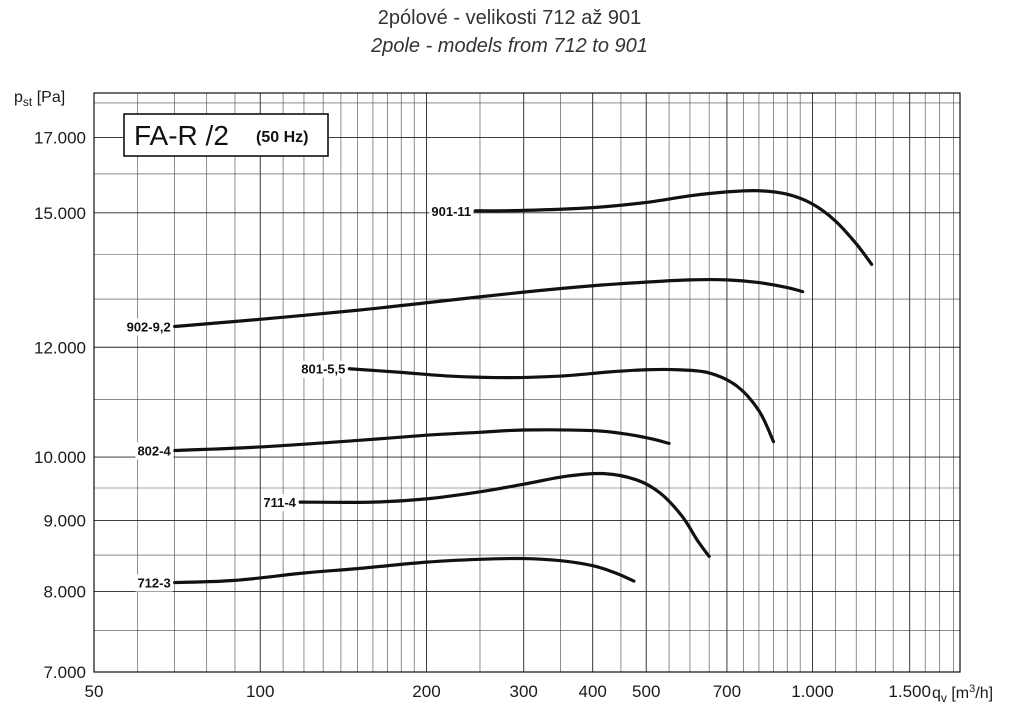 This screenshot has height=721, width=1019. I want to click on curve-label-901-11: 901-11, so click(451, 211).